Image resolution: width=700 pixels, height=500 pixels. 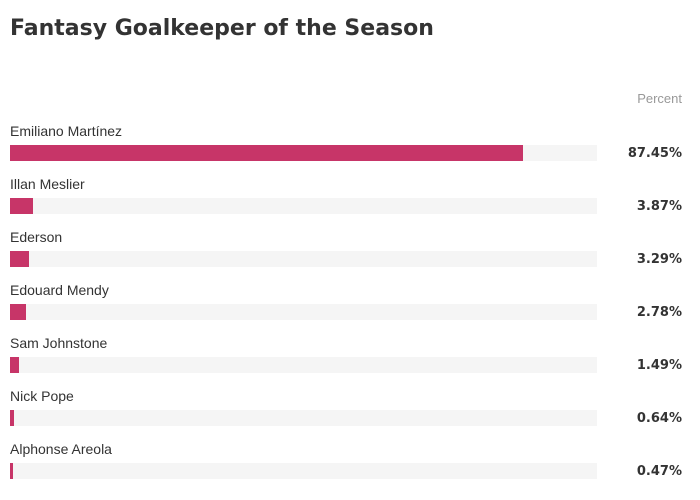 I want to click on bar-label: Ederson, so click(x=36, y=237).